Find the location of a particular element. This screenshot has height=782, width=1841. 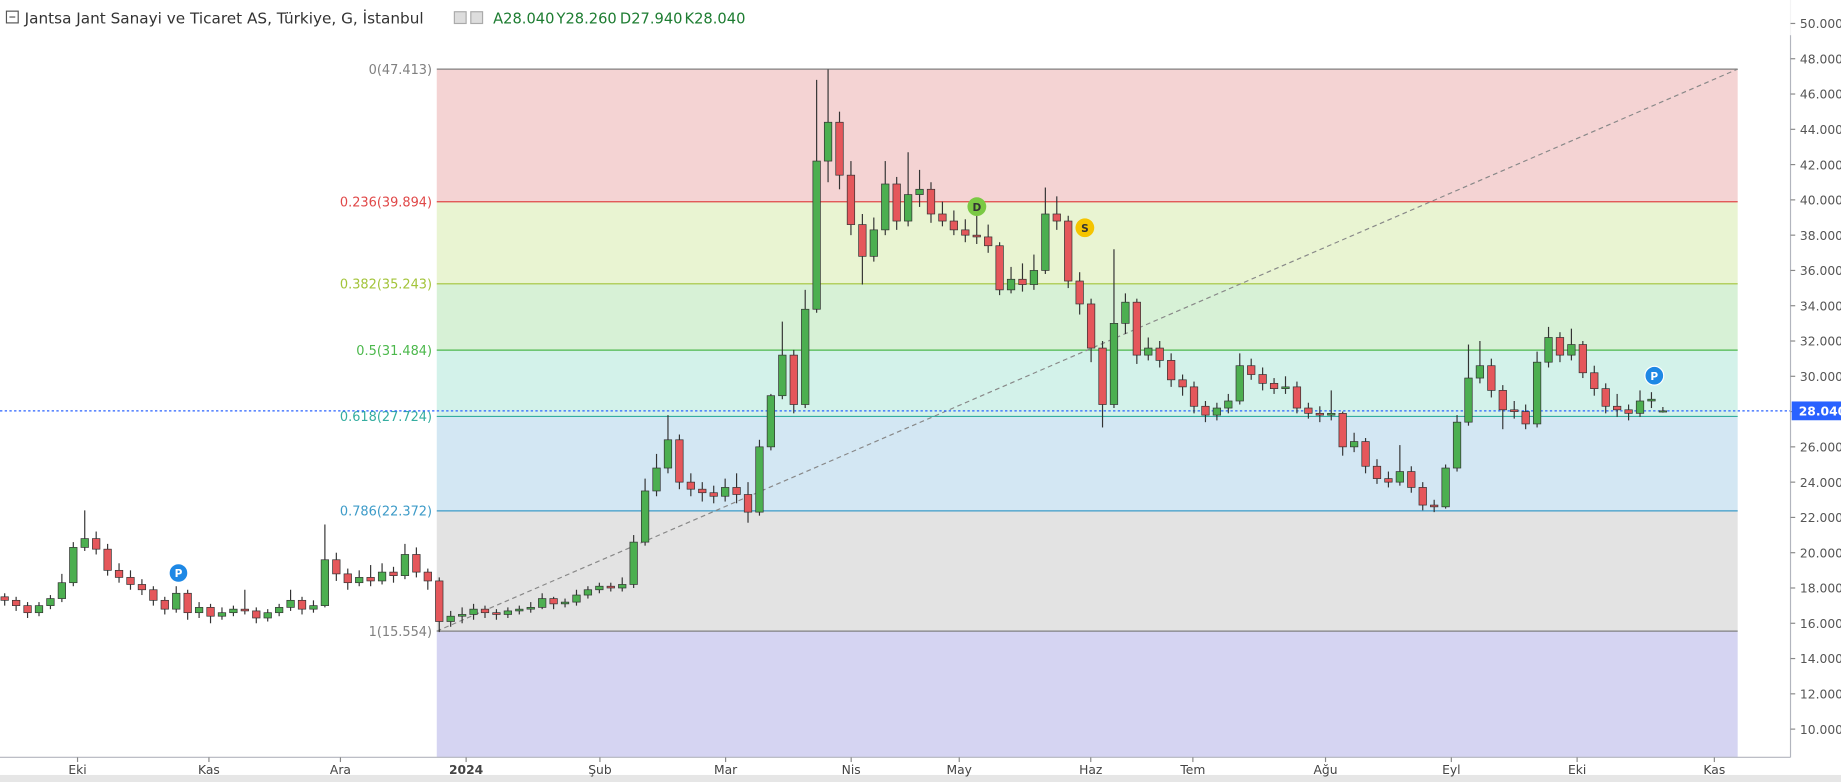

x-tick-label: Eki is located at coordinates (1577, 770).